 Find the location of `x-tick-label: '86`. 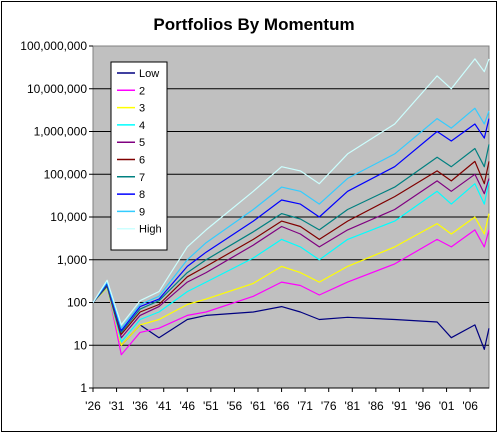

x-tick-label: '86 is located at coordinates (376, 406).